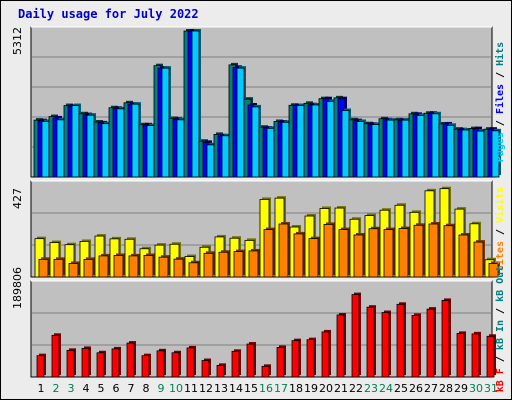  What do you see at coordinates (390, 148) in the screenshot?
I see `bar-hits-24-body` at bounding box center [390, 148].